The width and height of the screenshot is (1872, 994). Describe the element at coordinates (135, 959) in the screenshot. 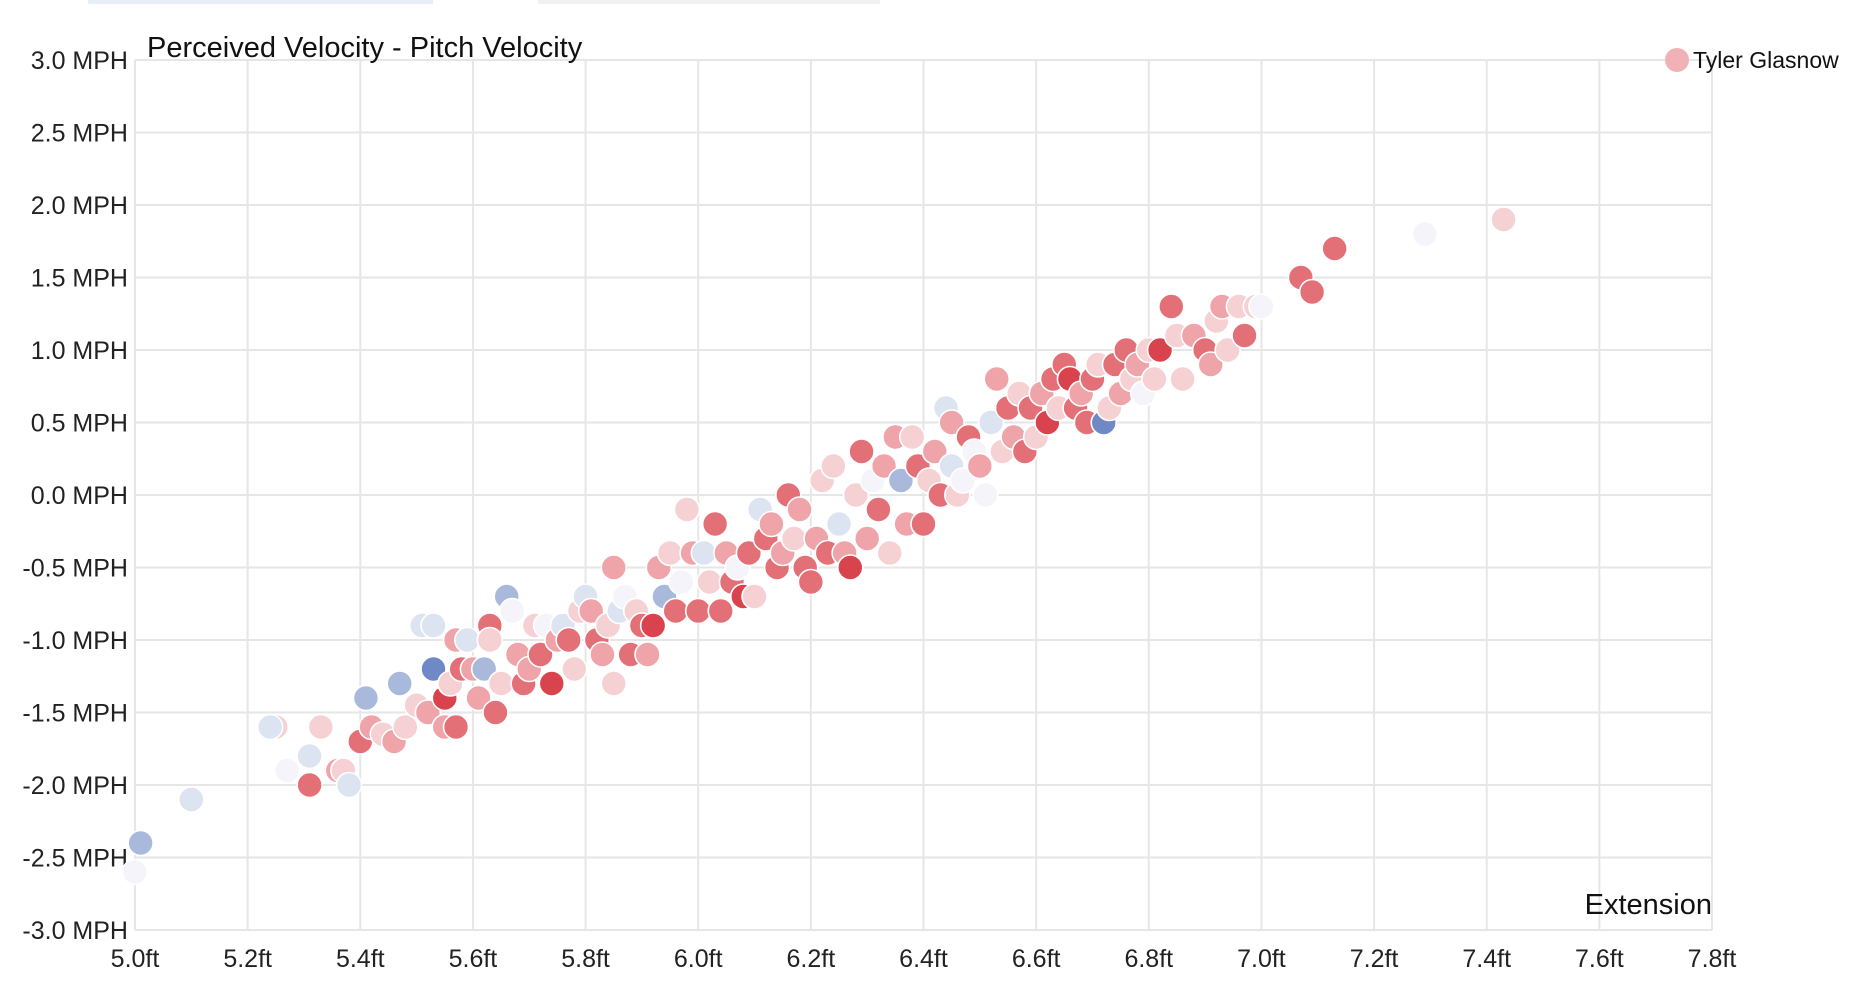

I see `x-tick-label: 5.0ft` at that location.